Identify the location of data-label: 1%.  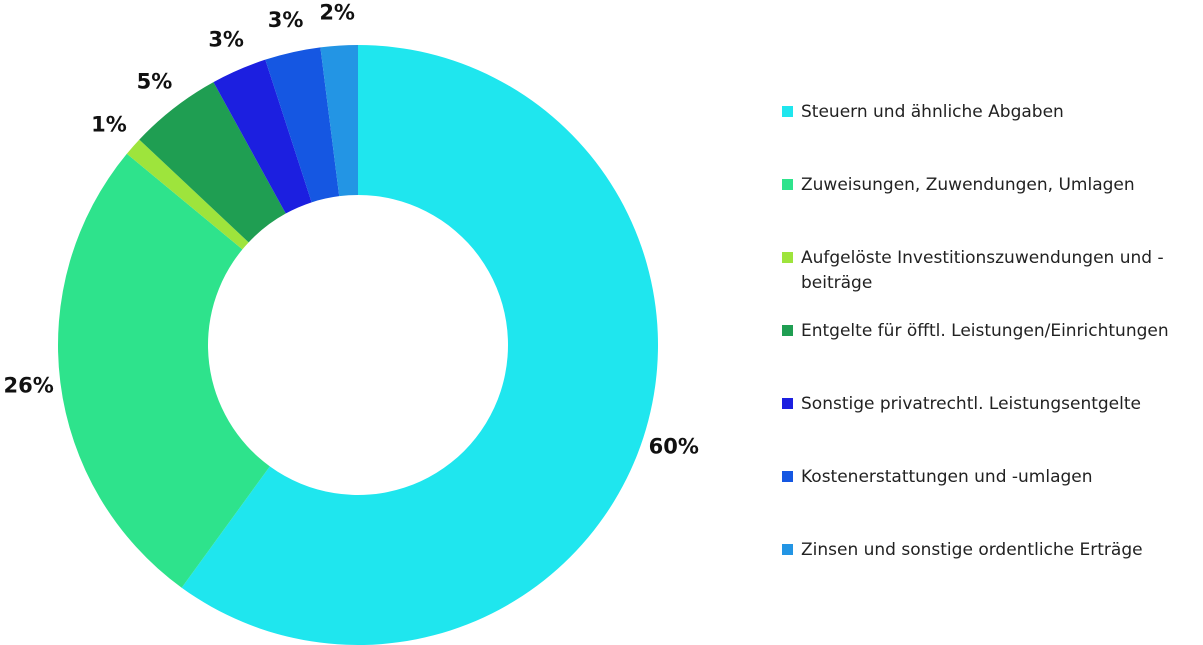
(109, 124).